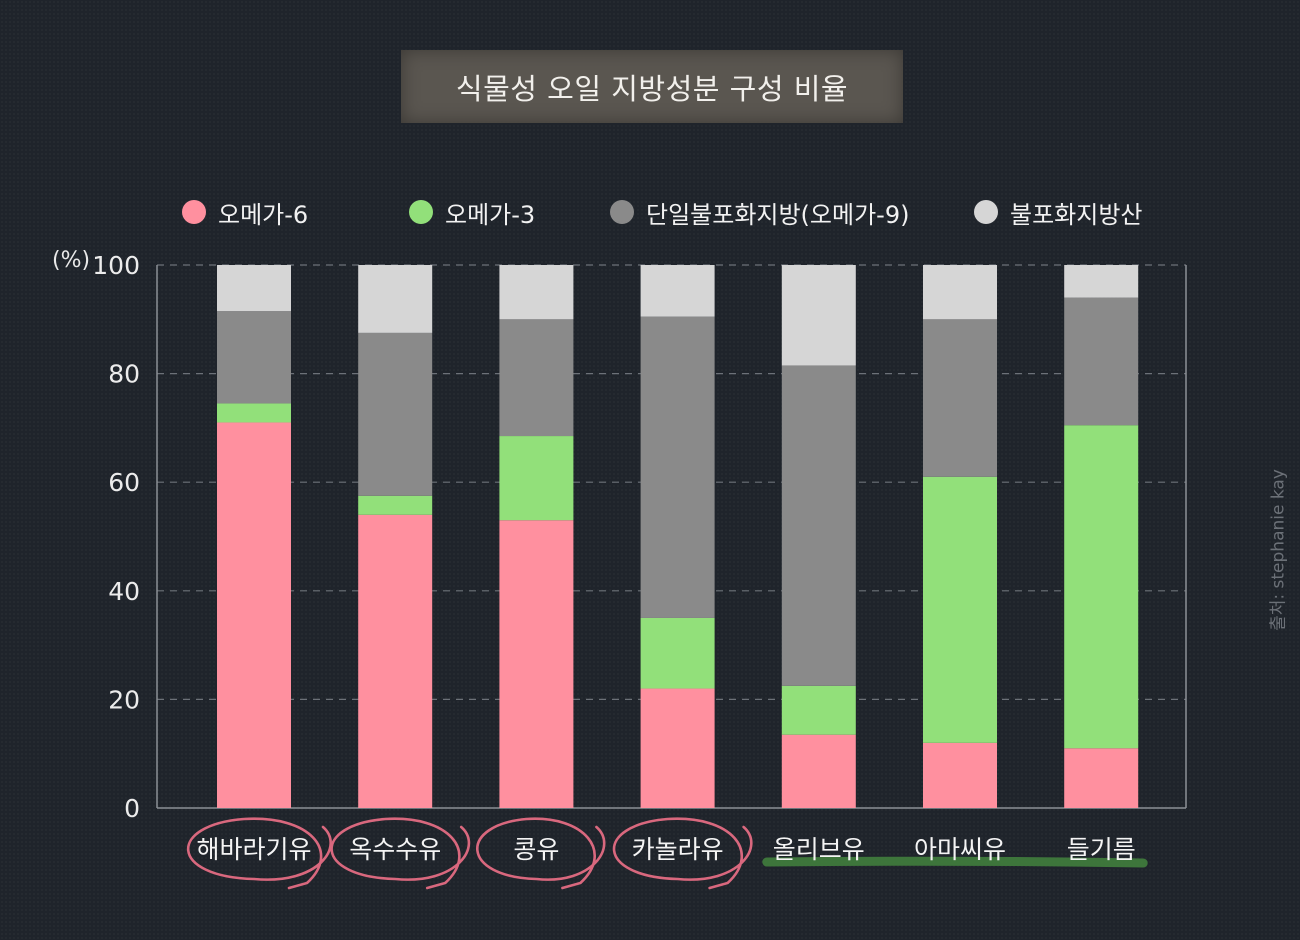 This screenshot has width=1300, height=940. I want to click on x-tick-label: 올리브유, so click(819, 849).